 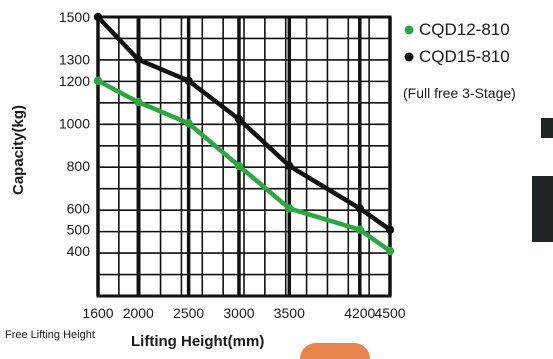 I want to click on y-tick-label: 1500, so click(x=74, y=17).